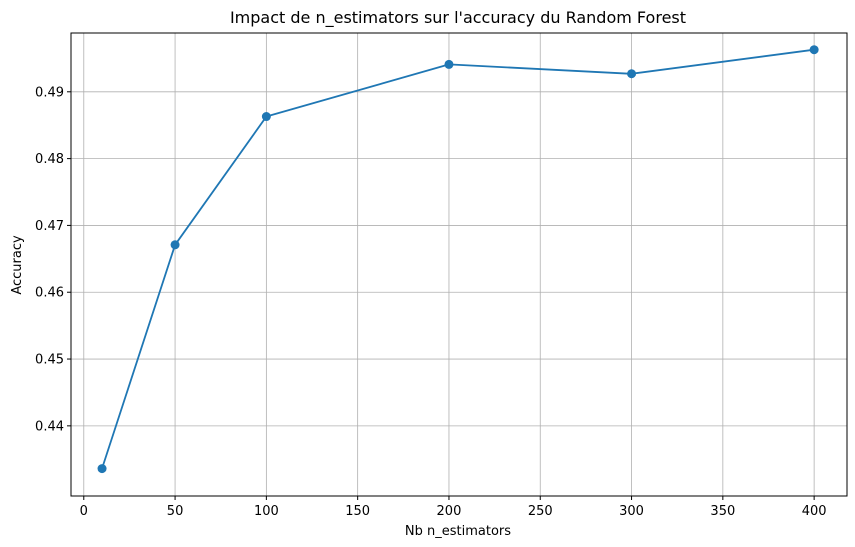 This screenshot has height=547, width=855. Describe the element at coordinates (49, 360) in the screenshot. I see `y-tick-label: 0.45` at that location.